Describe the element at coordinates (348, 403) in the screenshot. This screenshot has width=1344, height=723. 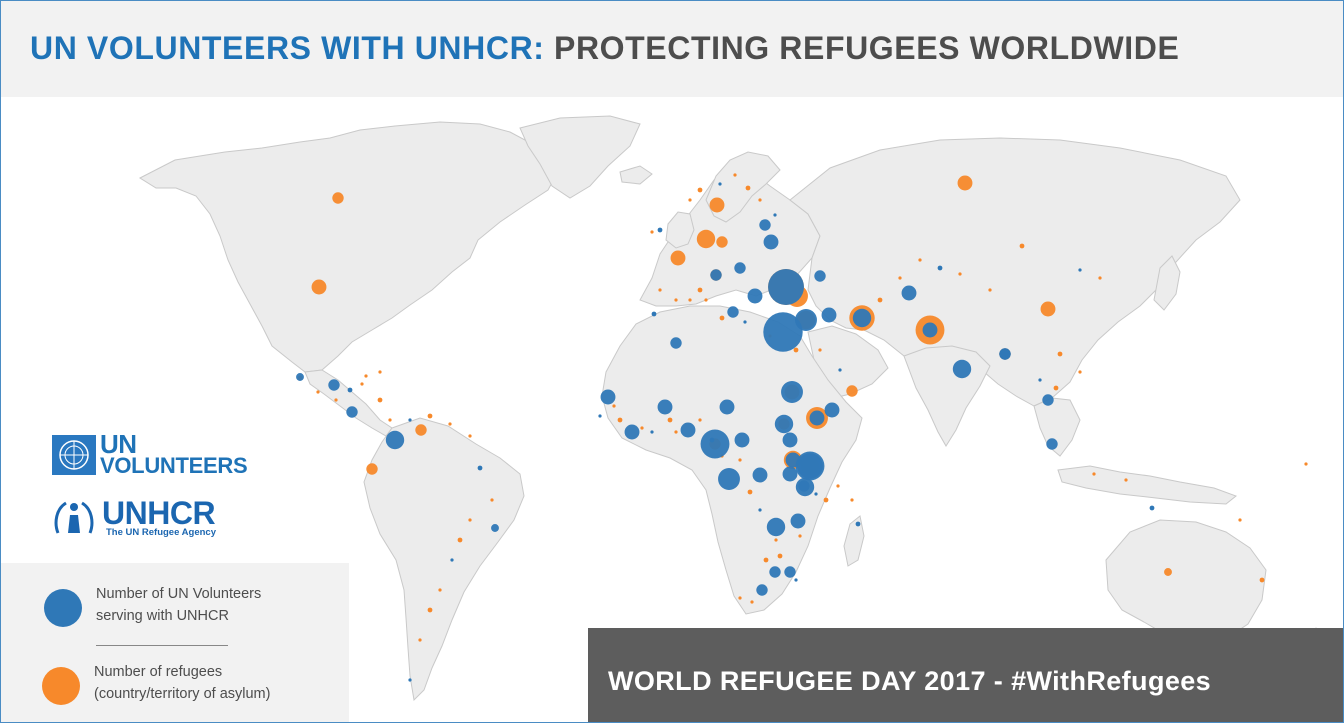
I see `central-america` at that location.